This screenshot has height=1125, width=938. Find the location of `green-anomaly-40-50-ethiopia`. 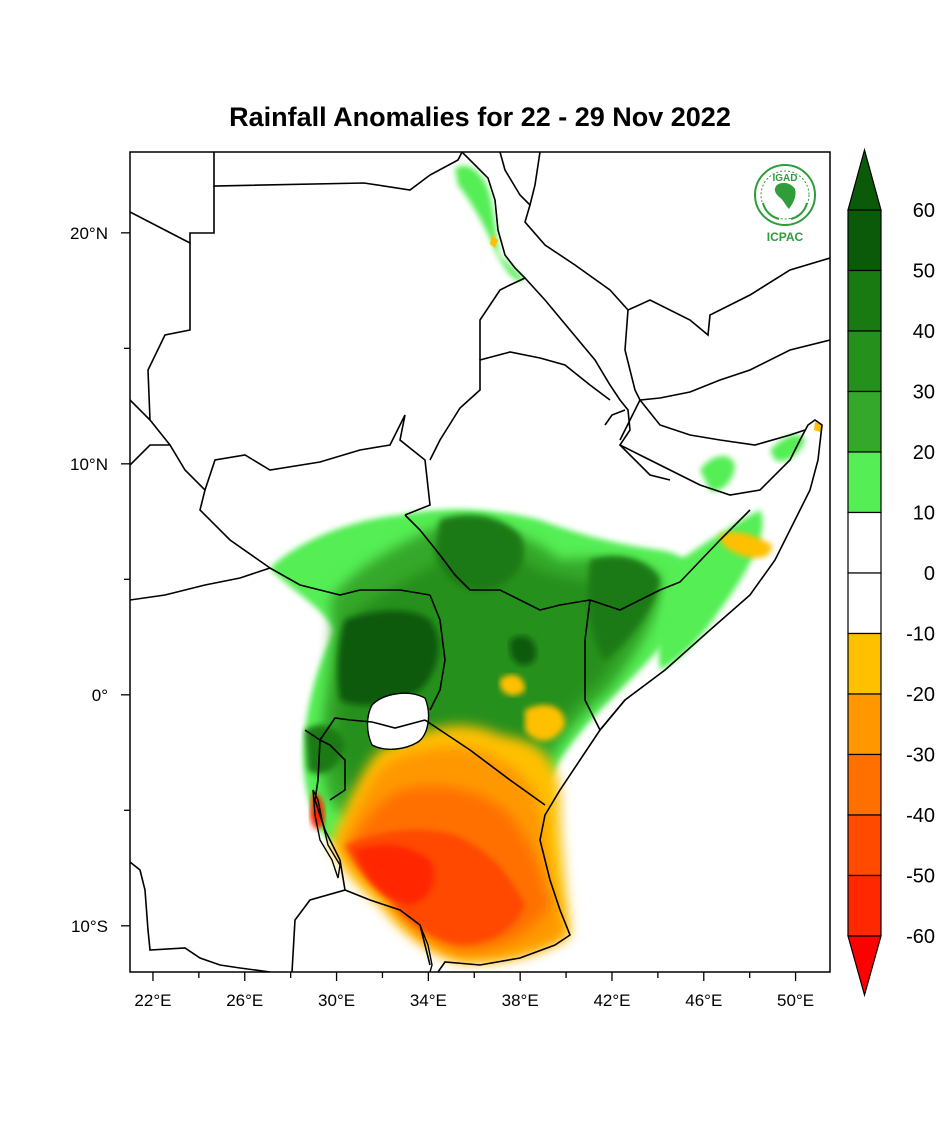

green-anomaly-40-50-ethiopia is located at coordinates (479, 553).